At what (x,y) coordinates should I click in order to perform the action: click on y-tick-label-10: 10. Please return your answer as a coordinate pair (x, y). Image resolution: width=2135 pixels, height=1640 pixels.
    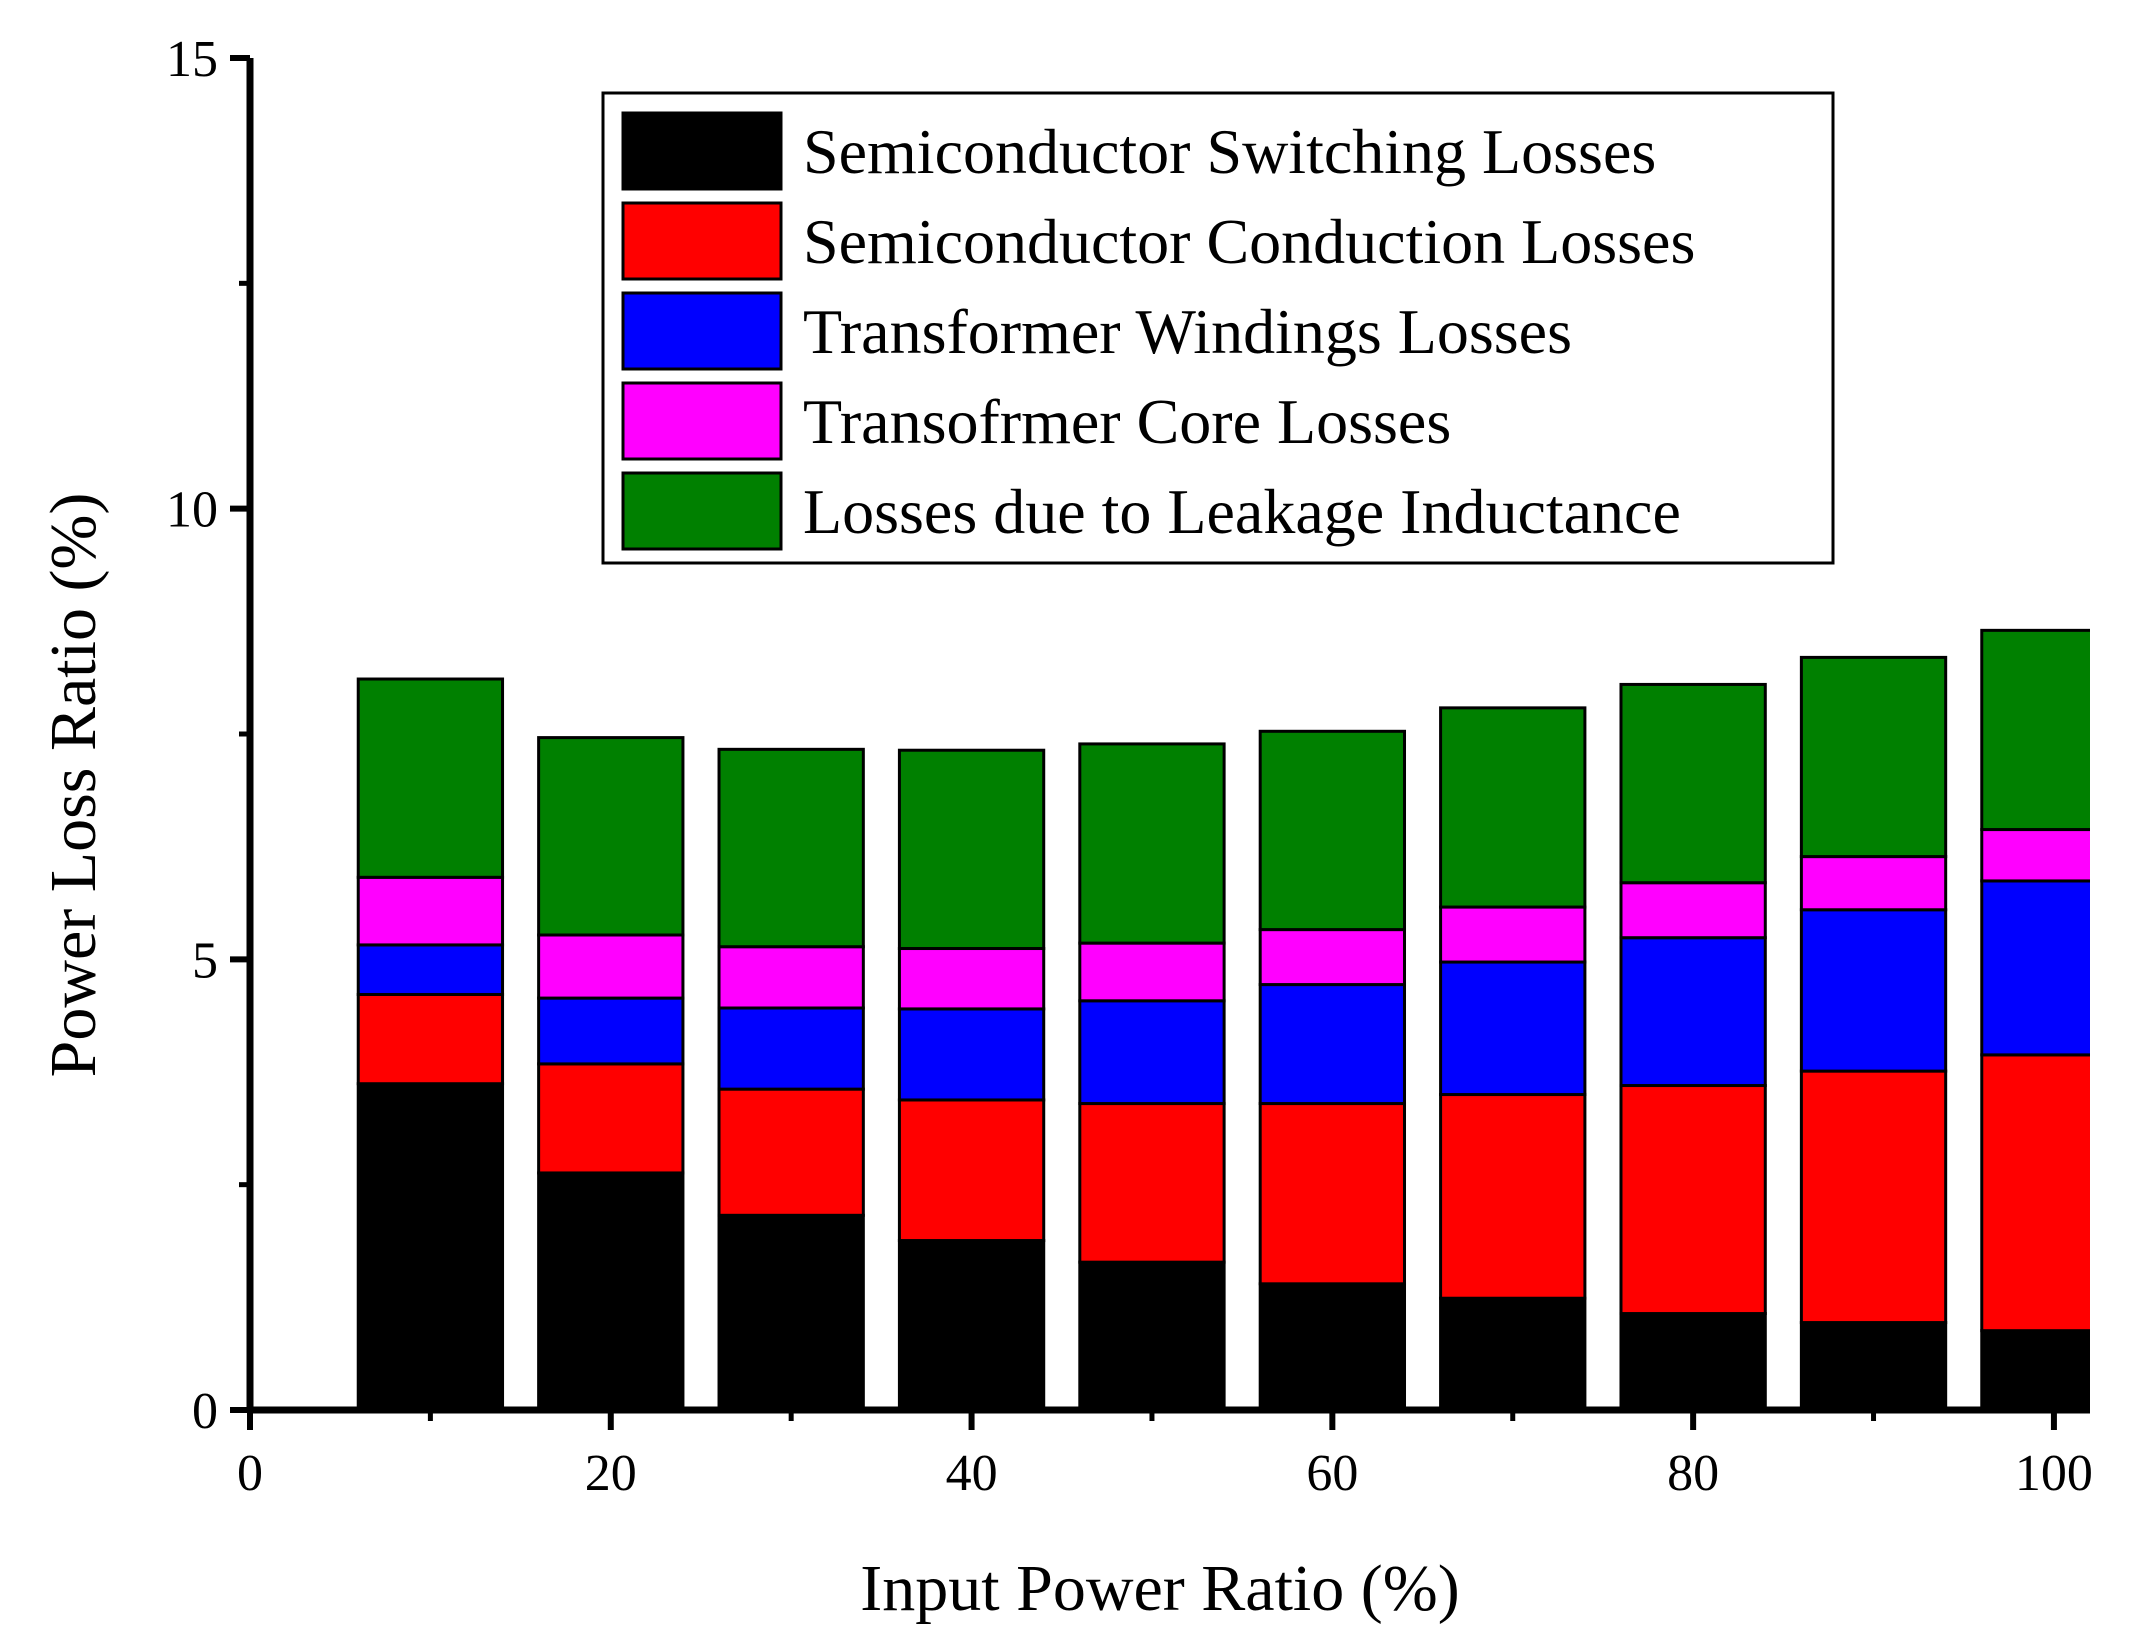
    Looking at the image, I should click on (192, 510).